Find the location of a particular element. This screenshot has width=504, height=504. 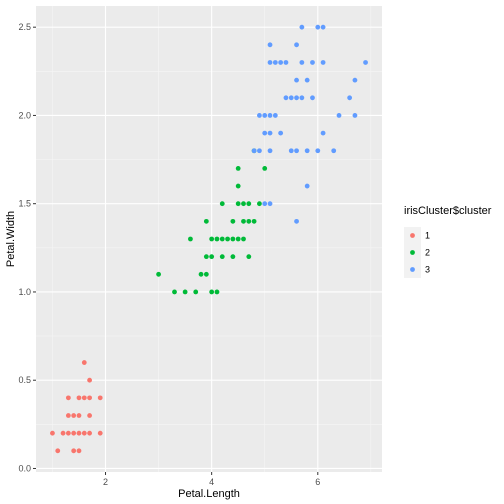

y-tick-label: 2.0 is located at coordinates (24, 115).